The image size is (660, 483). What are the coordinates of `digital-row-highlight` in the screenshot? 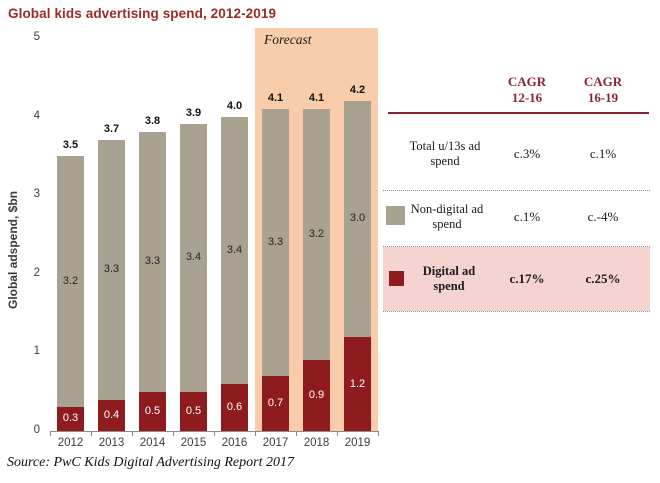 It's located at (516, 279).